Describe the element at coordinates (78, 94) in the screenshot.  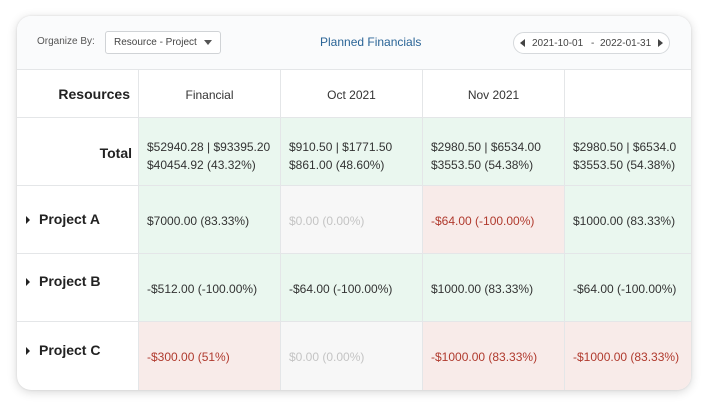
I see `resources-header: Resources` at that location.